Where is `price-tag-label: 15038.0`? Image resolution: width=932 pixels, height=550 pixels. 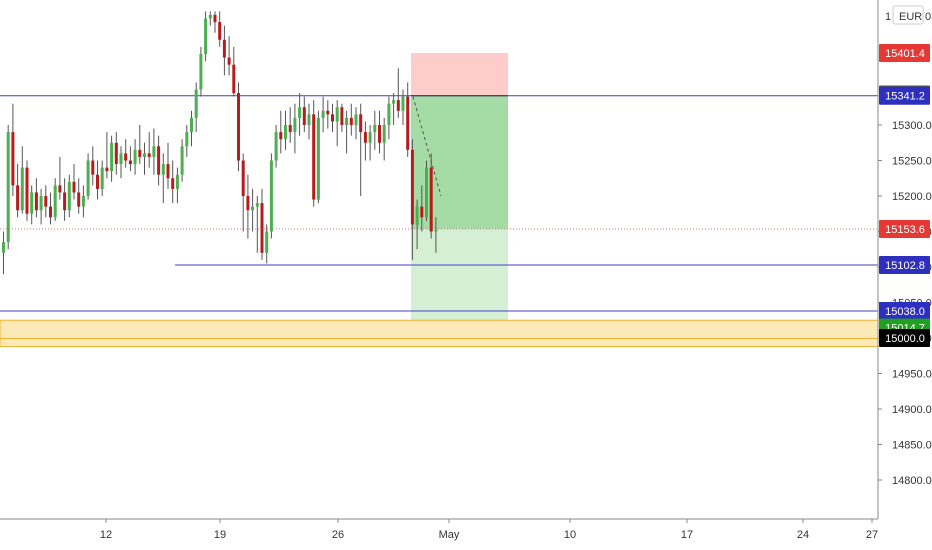 price-tag-label: 15038.0 is located at coordinates (905, 312).